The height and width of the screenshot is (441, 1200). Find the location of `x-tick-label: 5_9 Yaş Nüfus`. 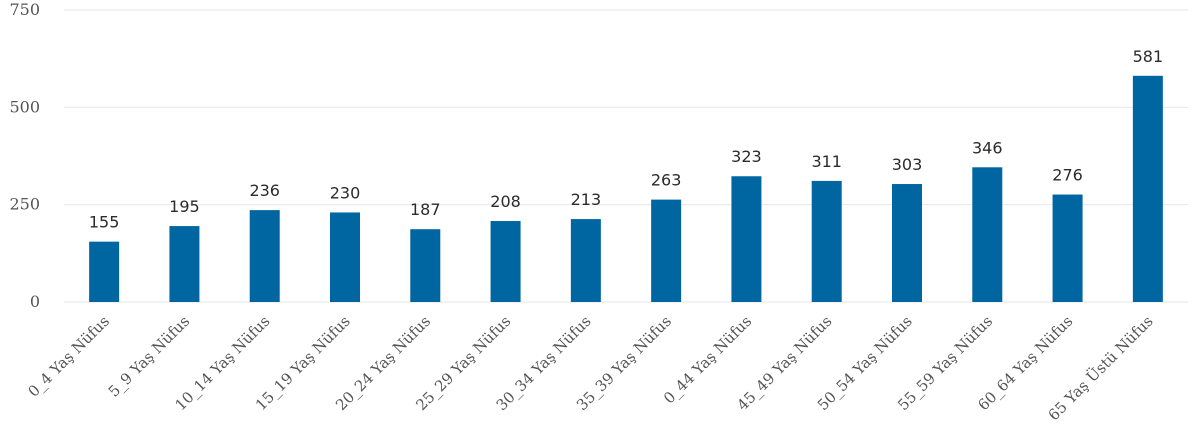

x-tick-label: 5_9 Yaş Nüfus is located at coordinates (149, 356).